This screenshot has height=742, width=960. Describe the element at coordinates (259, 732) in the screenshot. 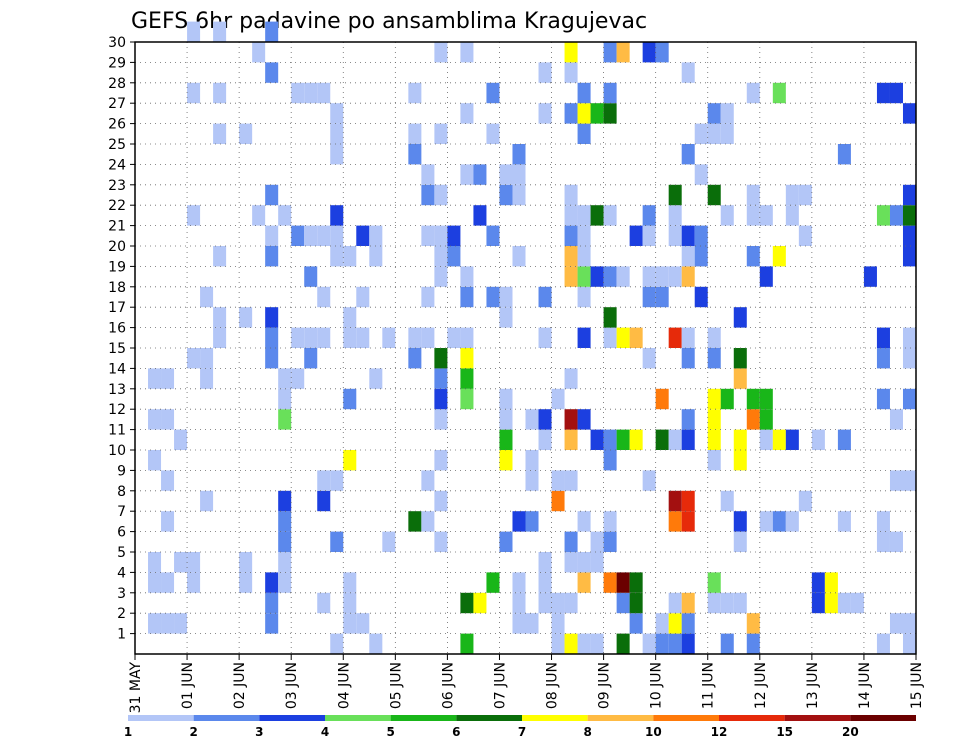

I see `colorbar-label: 3` at that location.